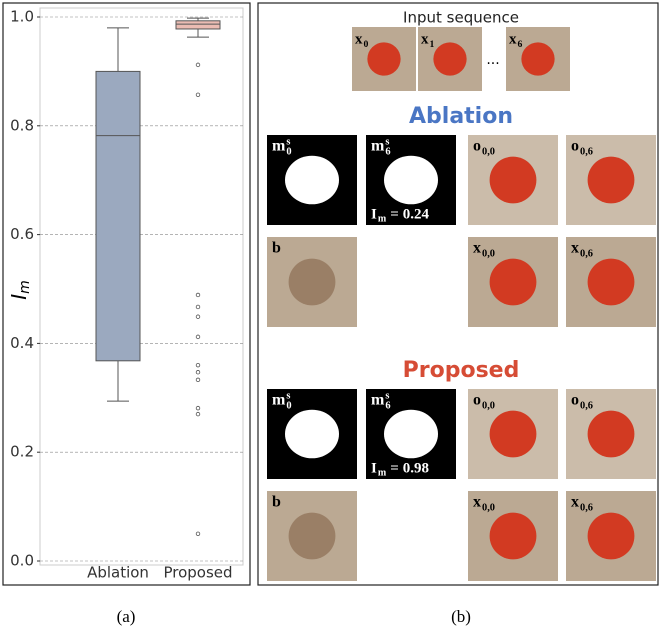  I want to click on score-value: 0.24, so click(416, 214).